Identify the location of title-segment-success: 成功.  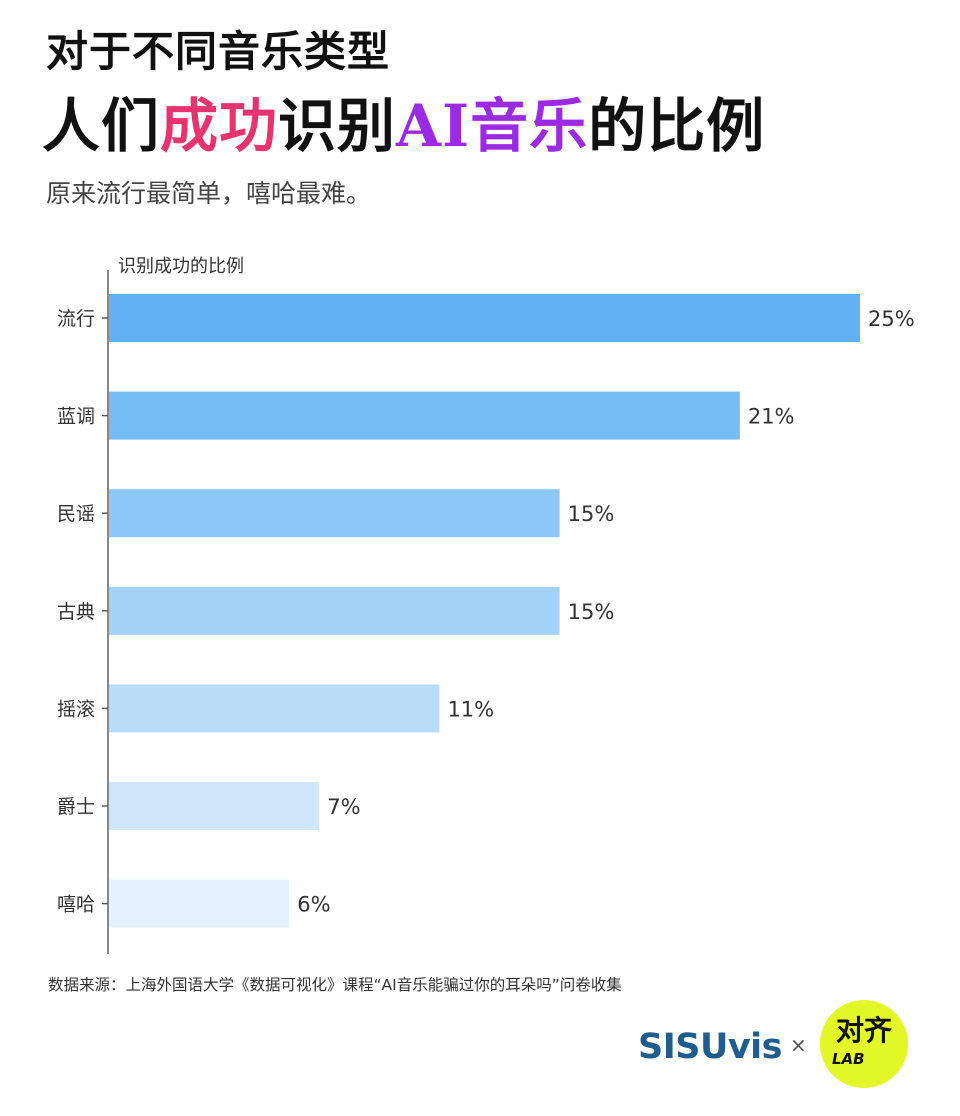
(219, 126).